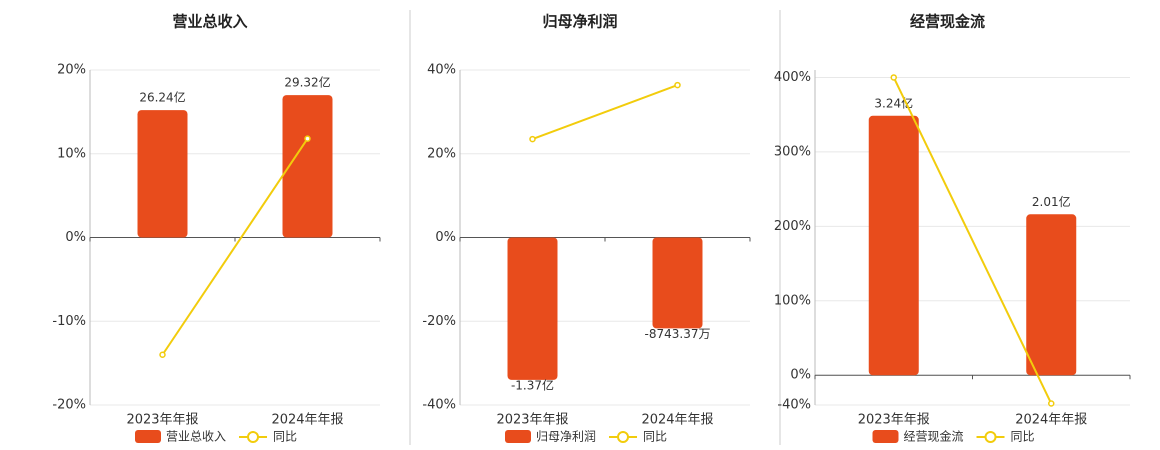  What do you see at coordinates (196, 437) in the screenshot?
I see `legend-label: 营业总收入` at bounding box center [196, 437].